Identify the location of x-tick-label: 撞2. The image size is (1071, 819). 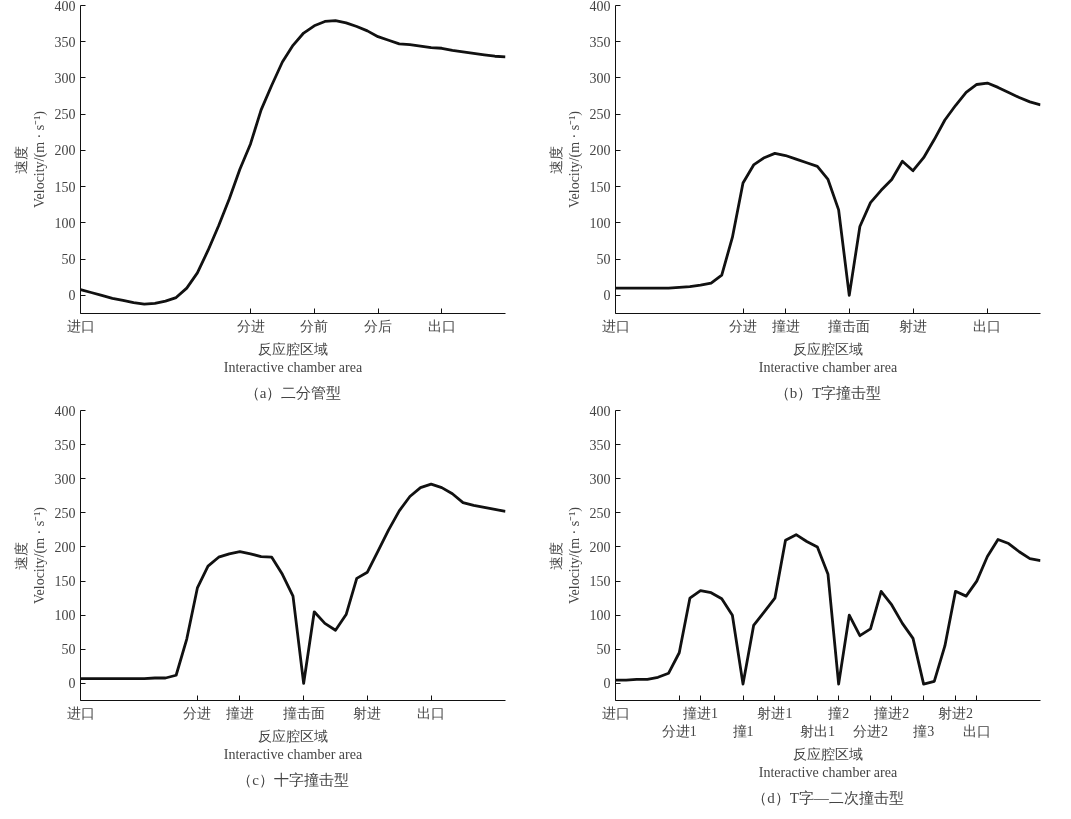
(839, 713).